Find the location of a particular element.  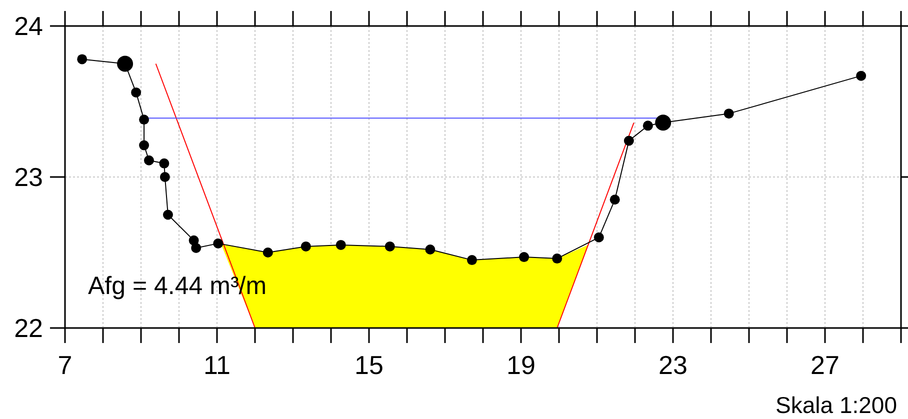

x-tick-label: 15 is located at coordinates (369, 365).